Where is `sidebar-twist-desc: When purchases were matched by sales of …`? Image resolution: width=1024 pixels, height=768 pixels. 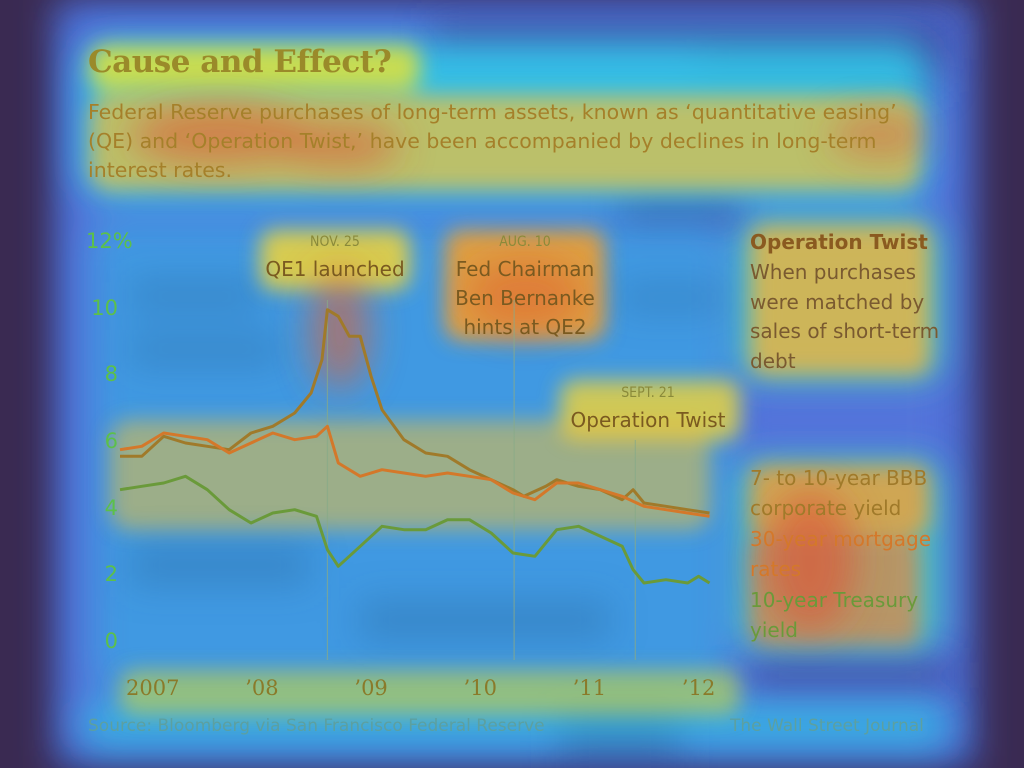
sidebar-twist-desc: When purchases were matched by sales of … is located at coordinates (845, 316).